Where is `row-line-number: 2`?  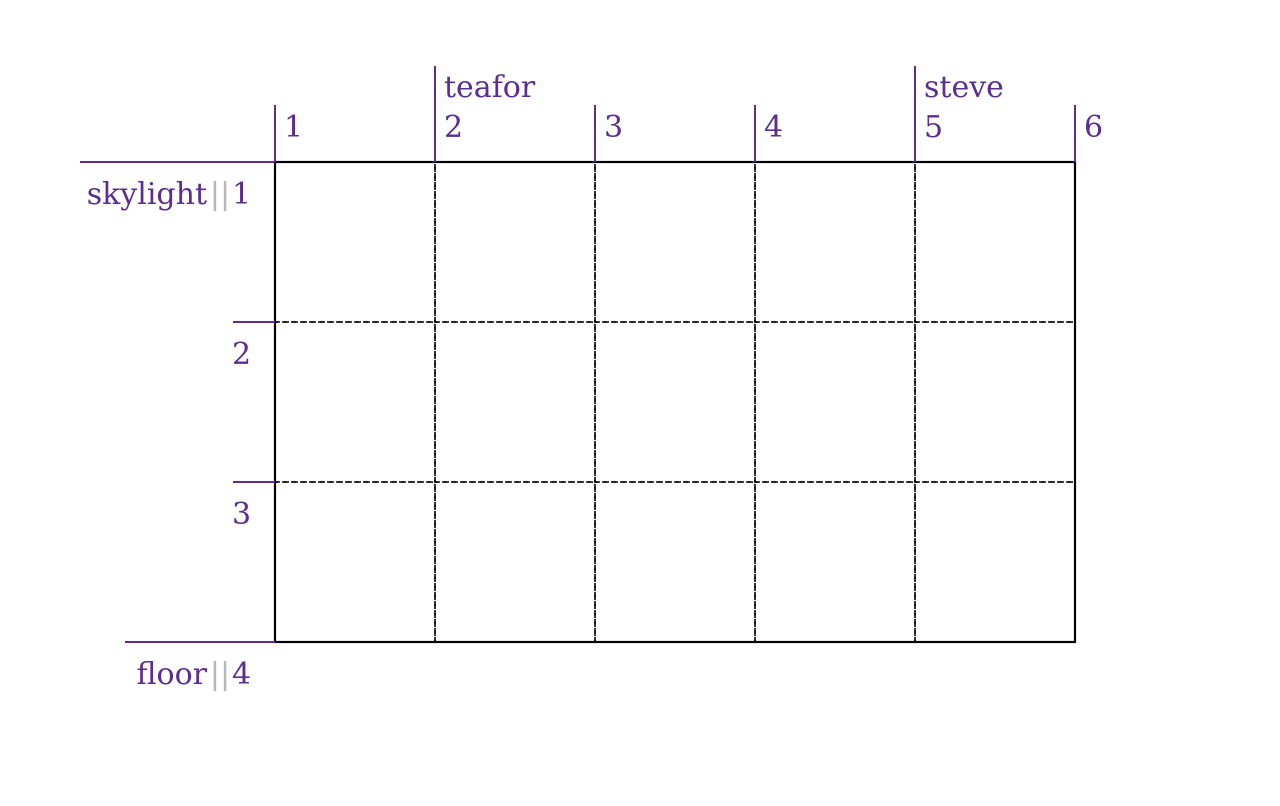 row-line-number: 2 is located at coordinates (241, 354).